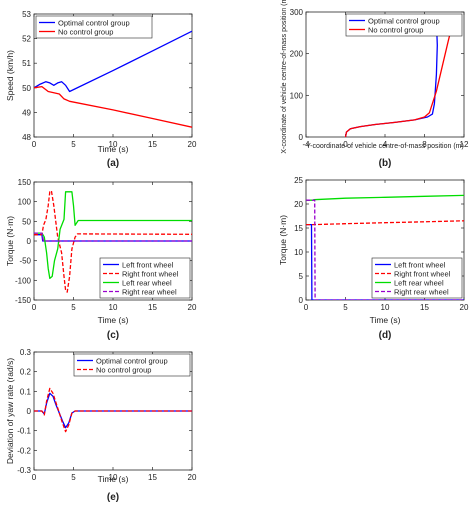  Describe the element at coordinates (10, 75) in the screenshot. I see `y-axis-label: Speed (km/h)` at that location.